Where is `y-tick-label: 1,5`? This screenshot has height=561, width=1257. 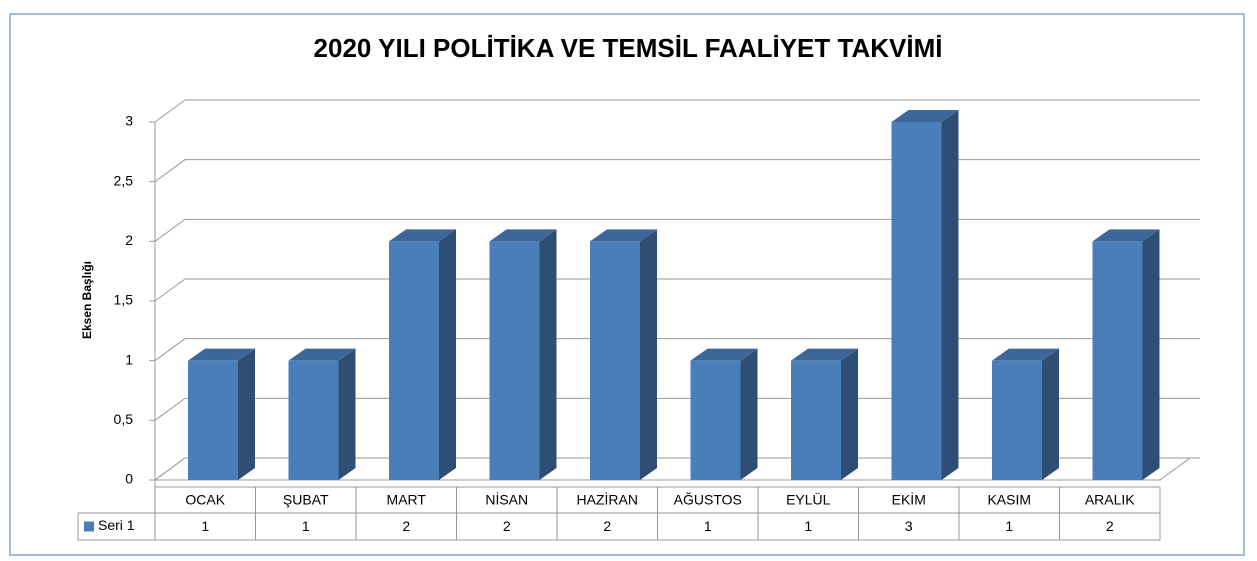
y-tick-label: 1,5 is located at coordinates (124, 300).